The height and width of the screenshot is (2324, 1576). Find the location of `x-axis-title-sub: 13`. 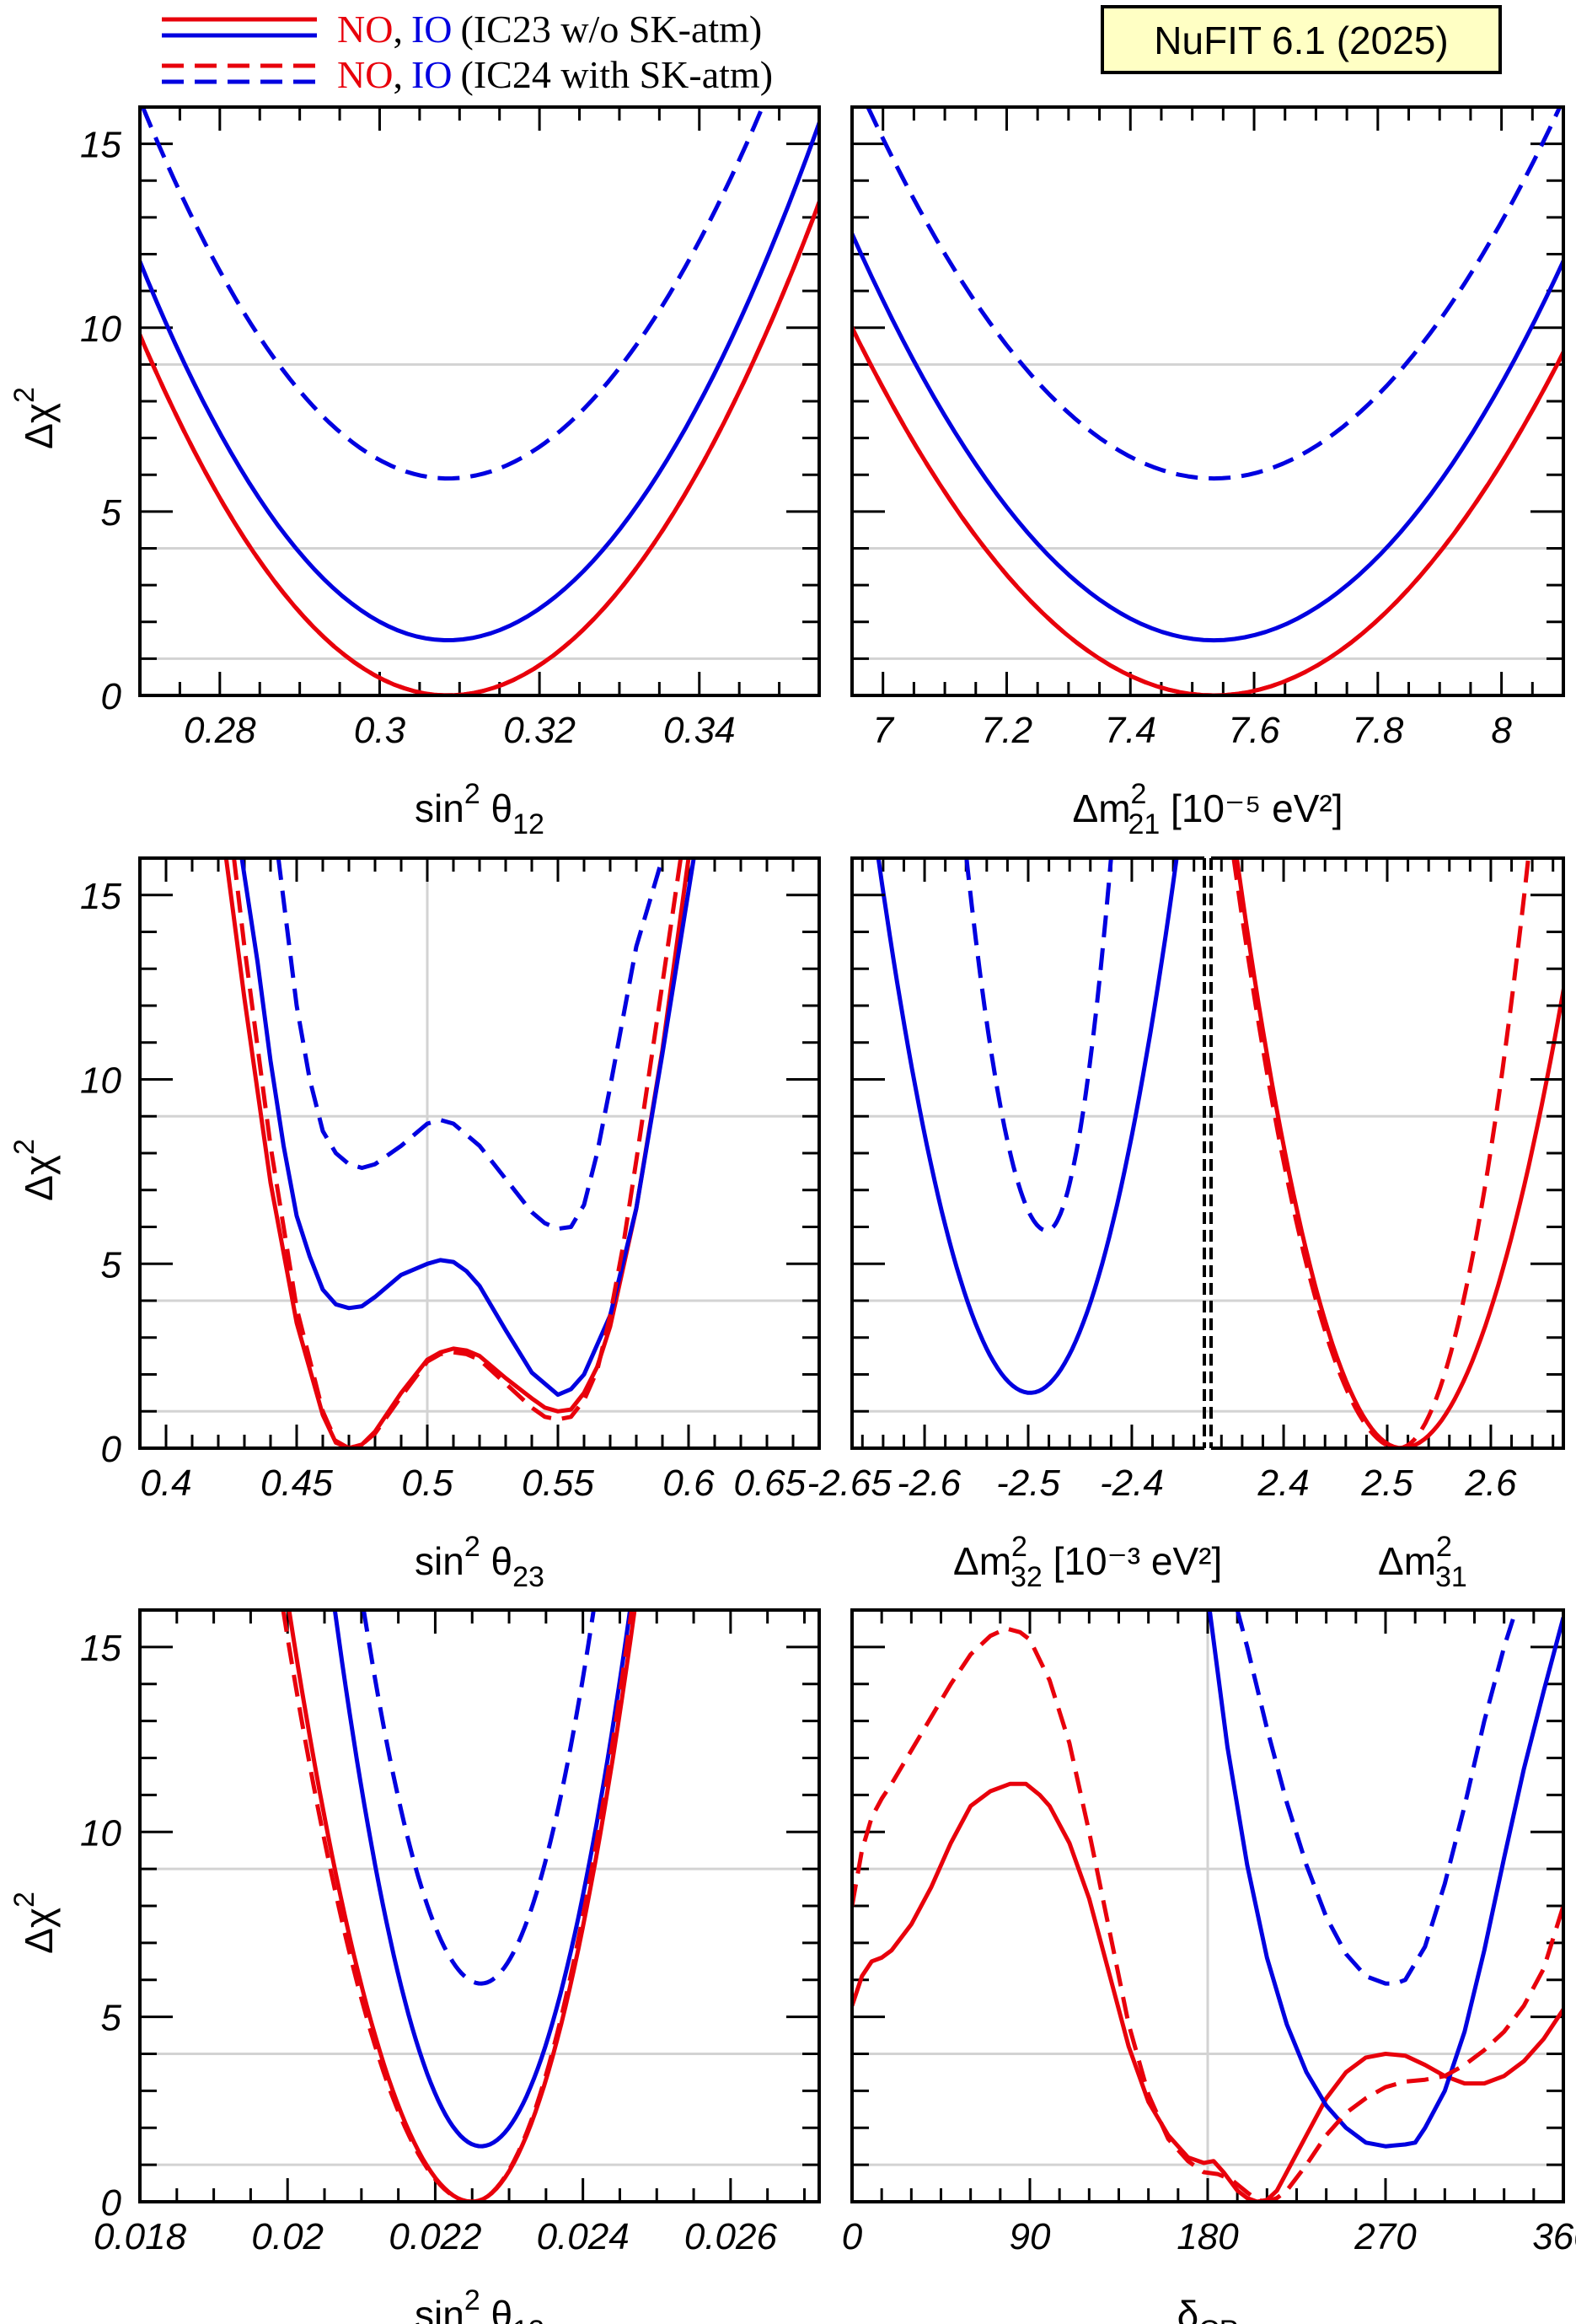

x-axis-title-sub: 13 is located at coordinates (528, 2319).